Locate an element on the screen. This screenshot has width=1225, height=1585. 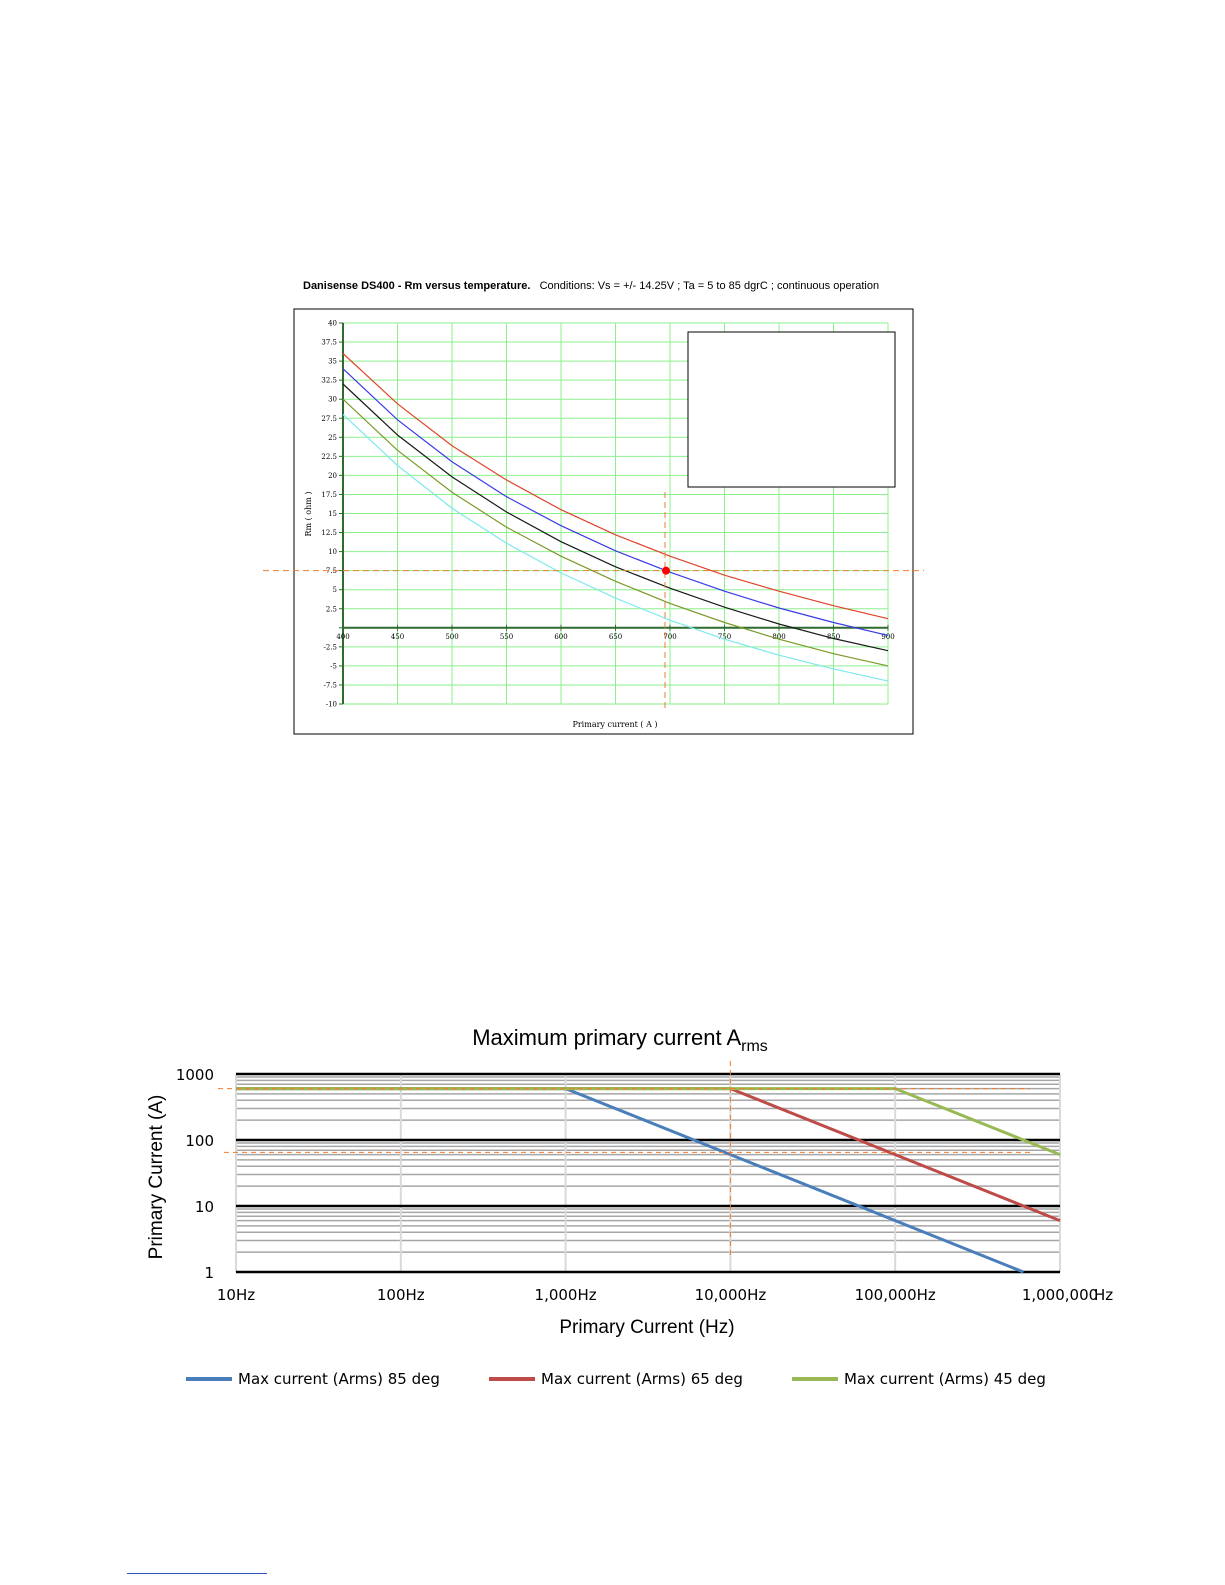
chart2-grid is located at coordinates (648, 1173).